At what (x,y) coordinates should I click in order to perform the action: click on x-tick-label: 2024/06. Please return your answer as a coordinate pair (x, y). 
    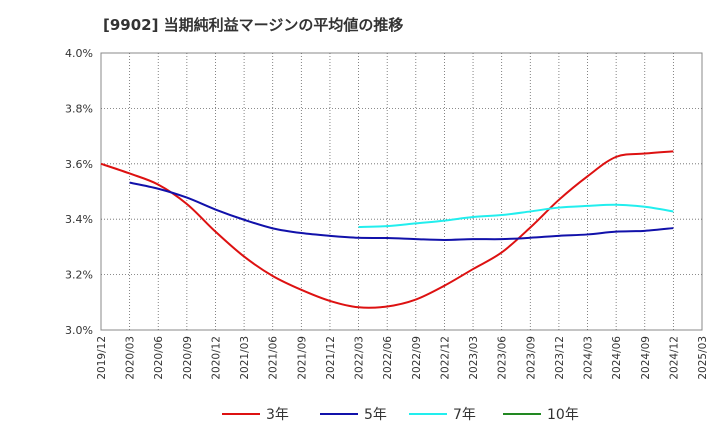
    Looking at the image, I should click on (617, 358).